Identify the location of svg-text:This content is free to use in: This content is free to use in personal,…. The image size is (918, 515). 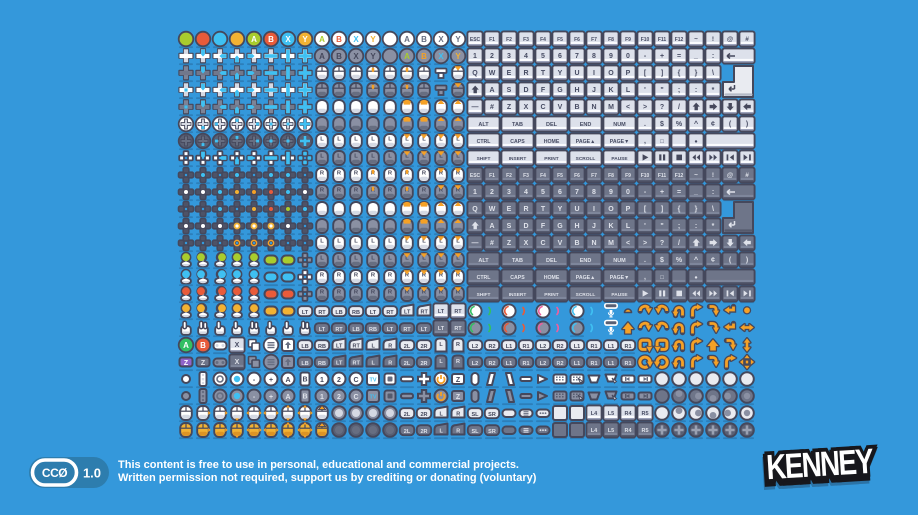
(318, 465).